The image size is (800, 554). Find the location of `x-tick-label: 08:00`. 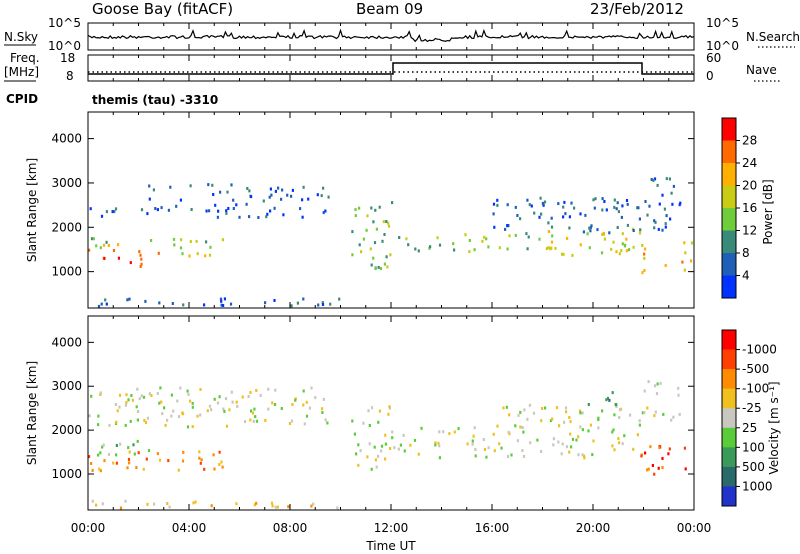

x-tick-label: 08:00 is located at coordinates (290, 528).